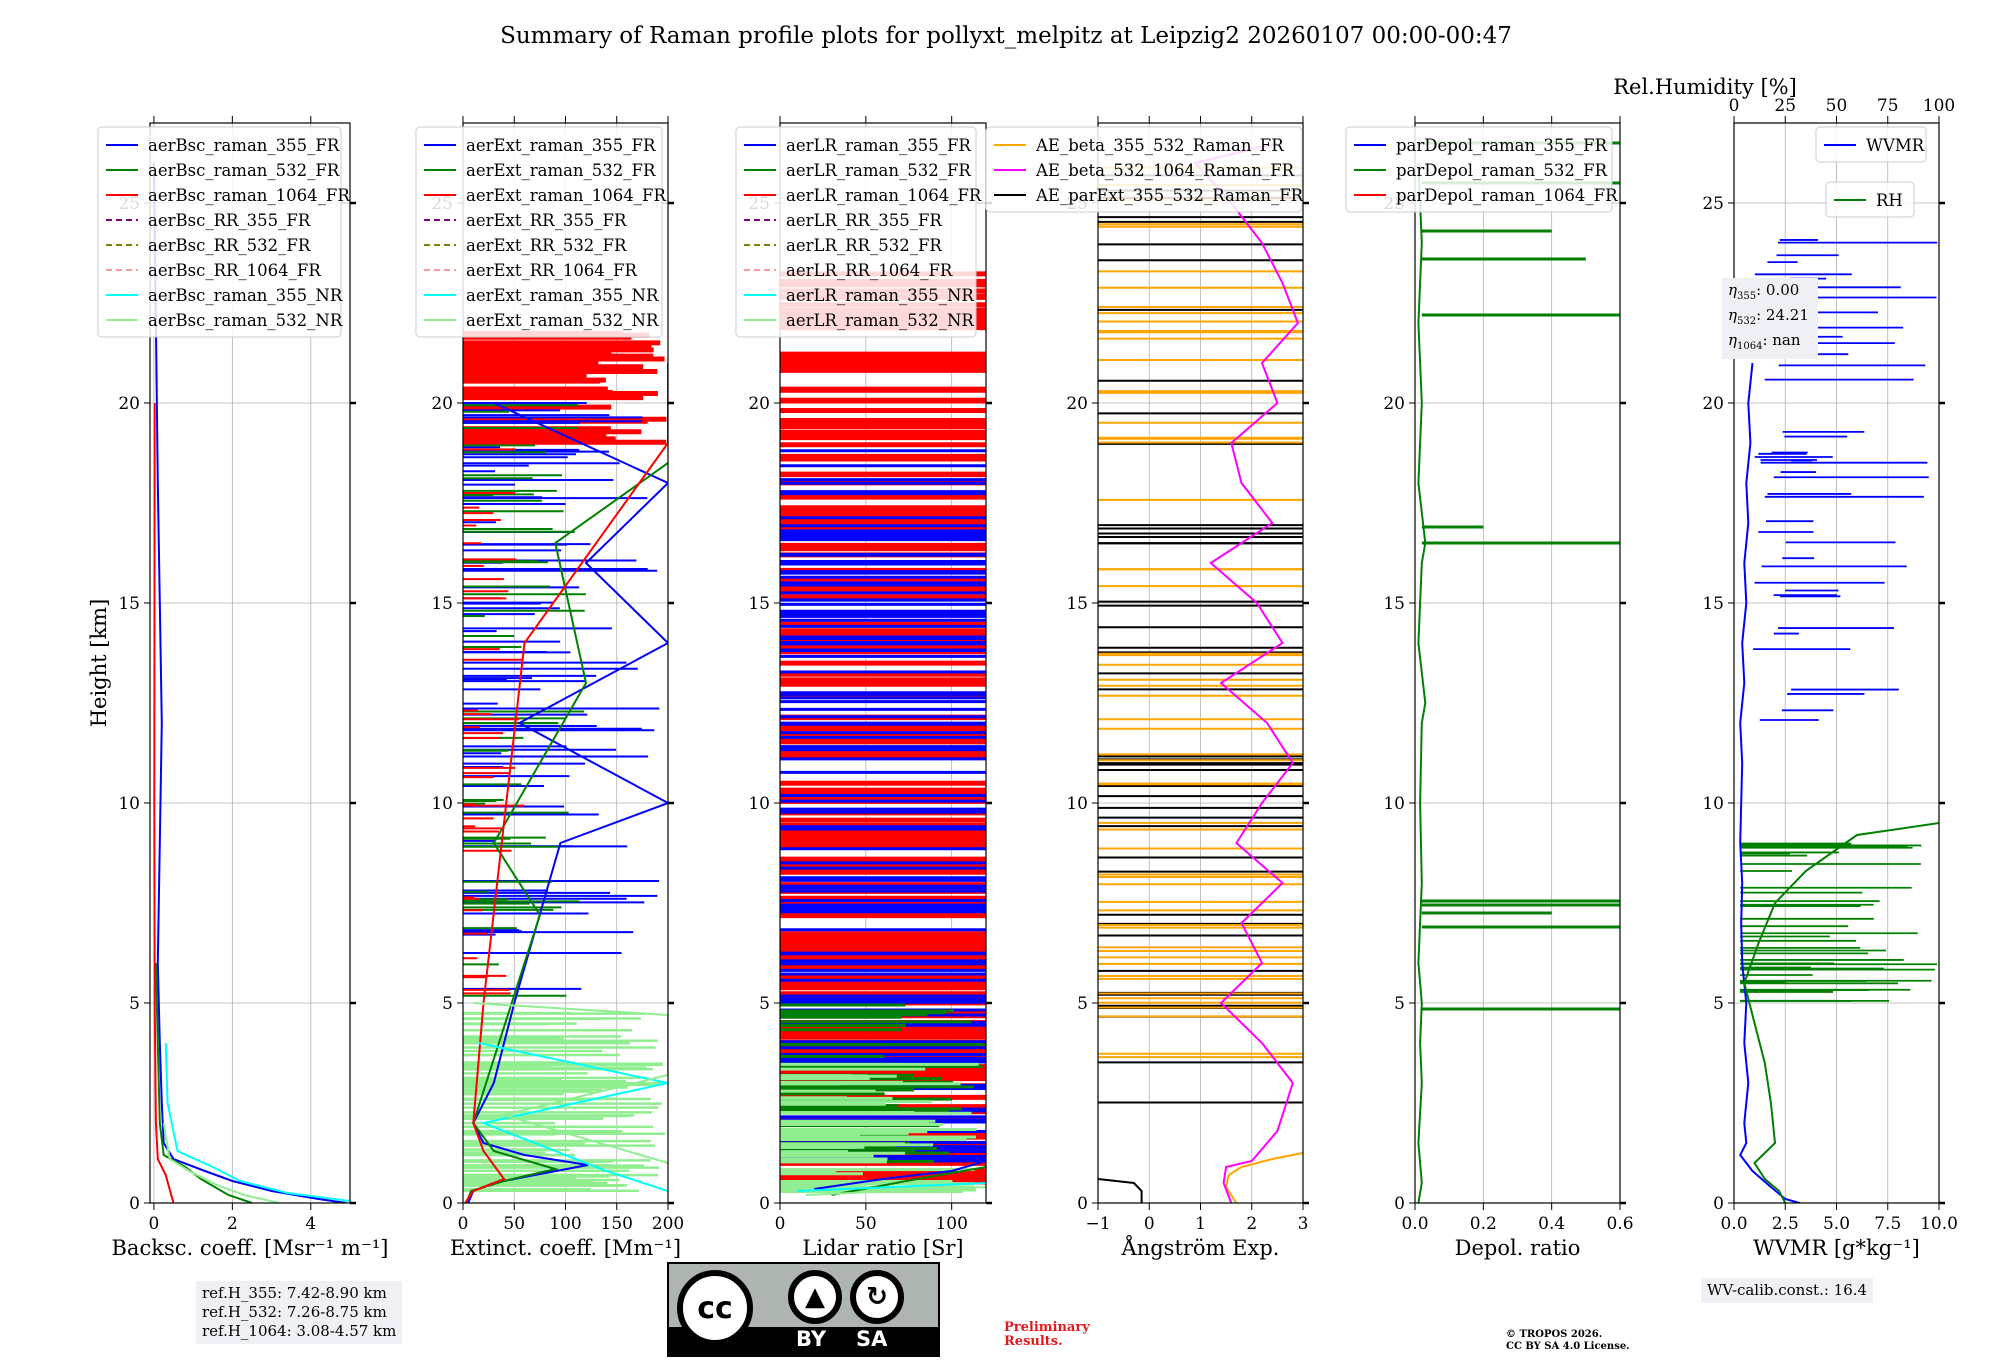 Image resolution: width=2000 pixels, height=1360 pixels. Describe the element at coordinates (884, 195) in the screenshot. I see `legend-entry: aerLR_raman_1064_FR` at that location.